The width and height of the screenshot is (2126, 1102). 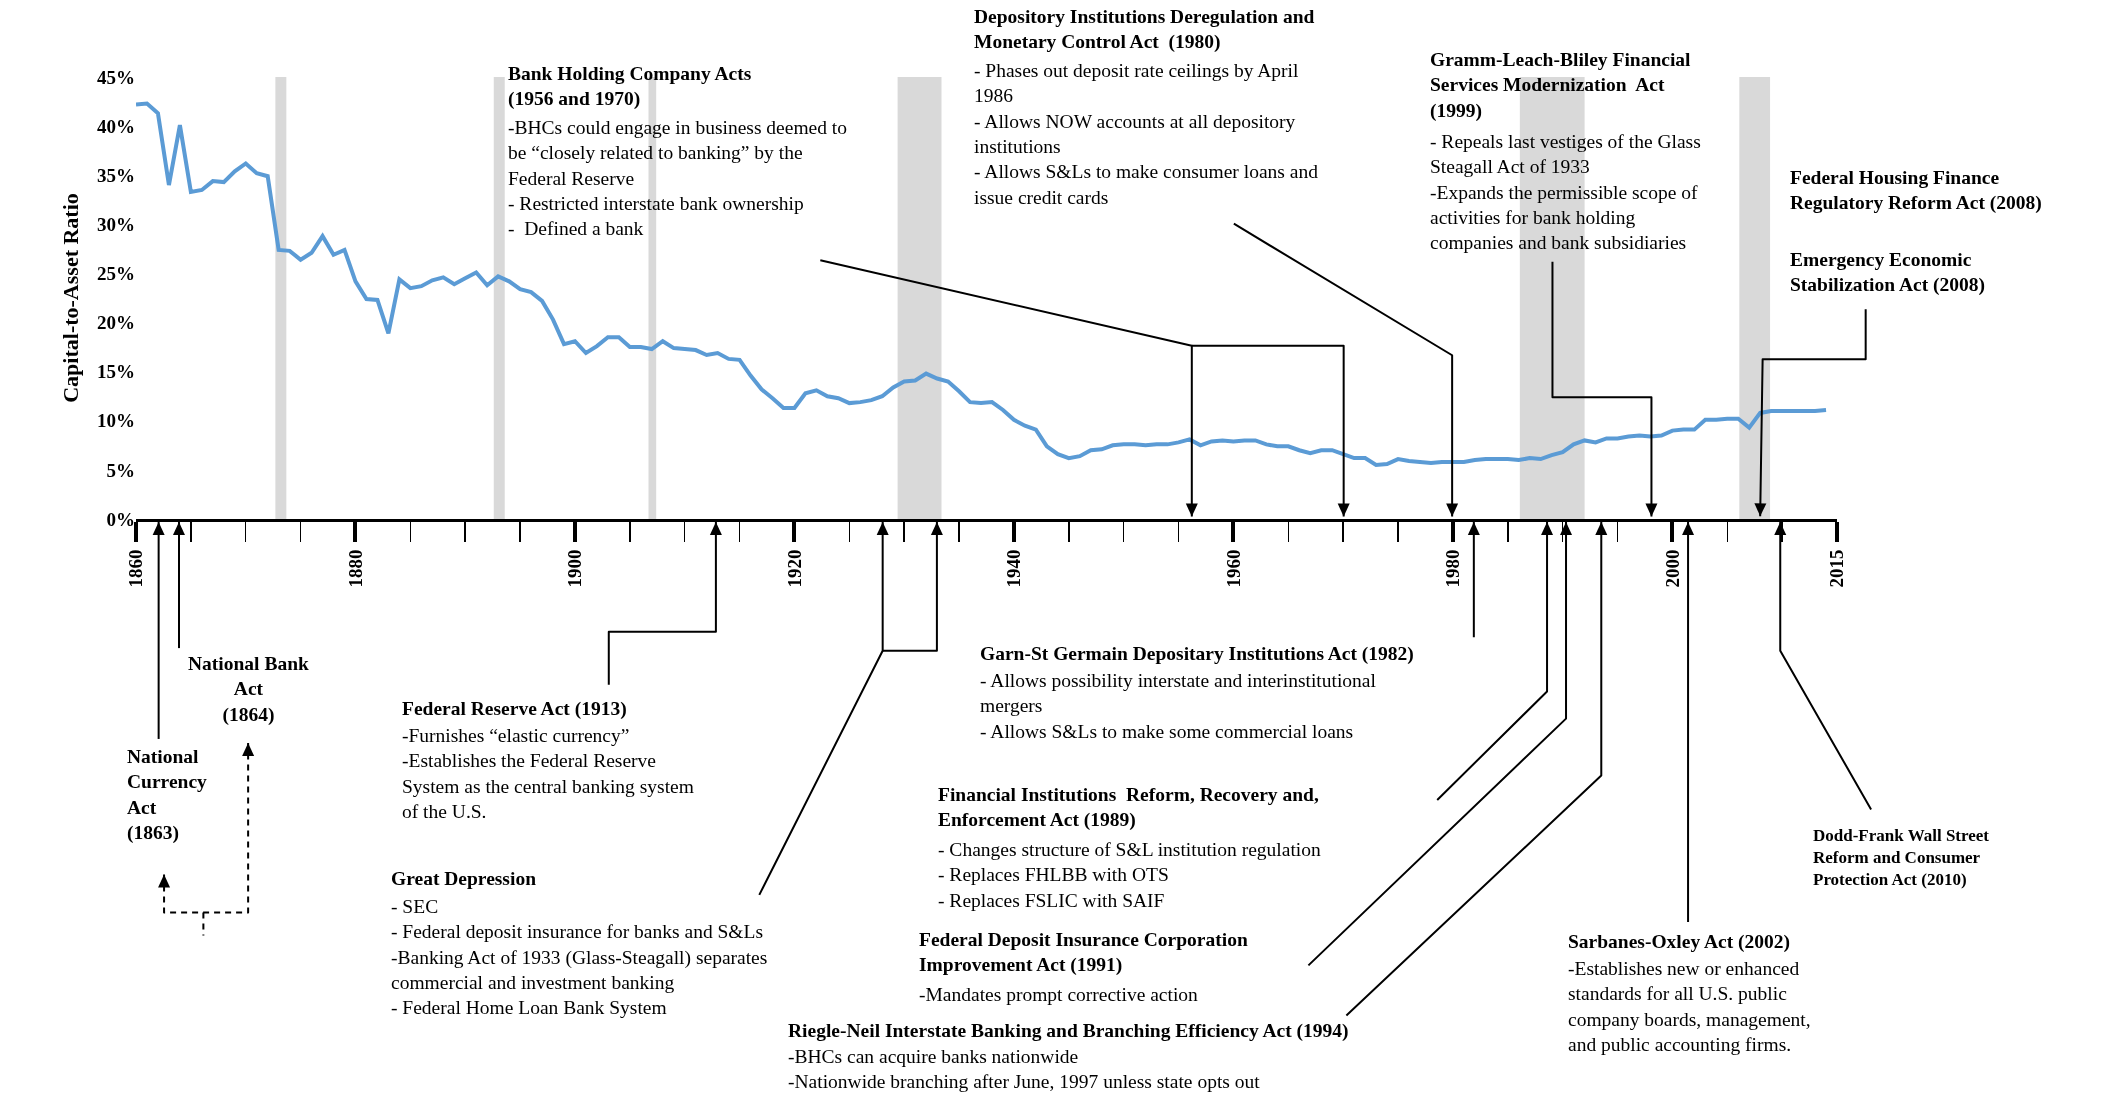 What do you see at coordinates (1083, 953) in the screenshot?
I see `text: Federal Deposit Insurance Corporation Improvement Act (1991)` at bounding box center [1083, 953].